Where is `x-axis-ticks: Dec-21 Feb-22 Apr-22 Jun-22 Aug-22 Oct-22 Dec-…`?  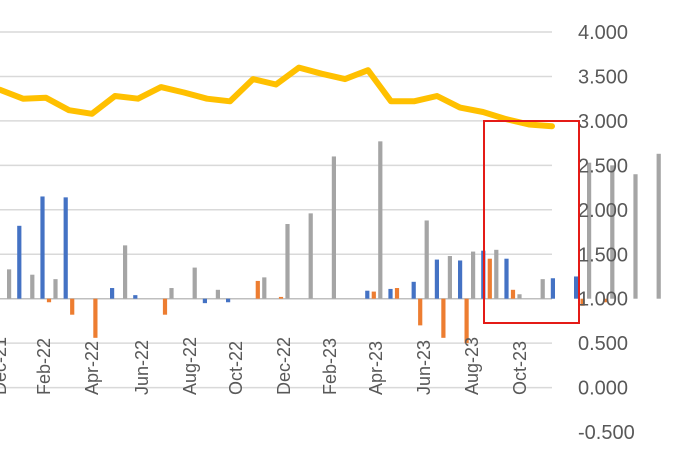
x-axis-ticks: Dec-21 Feb-22 Apr-22 Jun-22 Aug-22 Oct-22 Dec-… is located at coordinates (265, 366).